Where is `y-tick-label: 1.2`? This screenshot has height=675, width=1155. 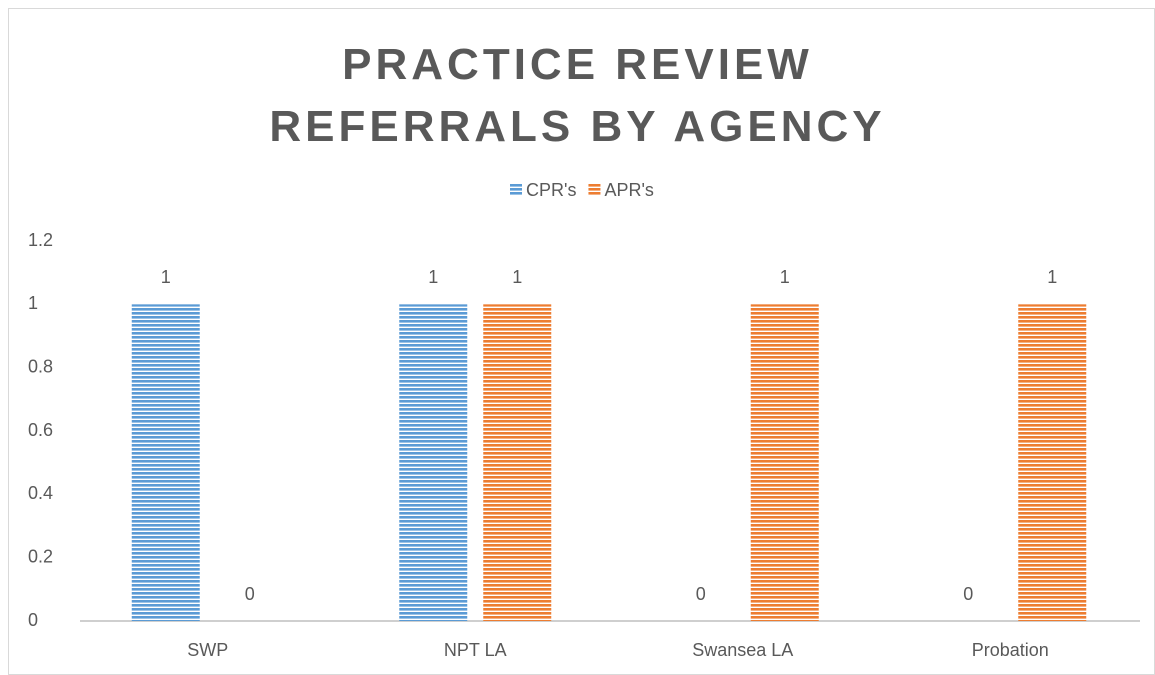
y-tick-label: 1.2 is located at coordinates (40, 240).